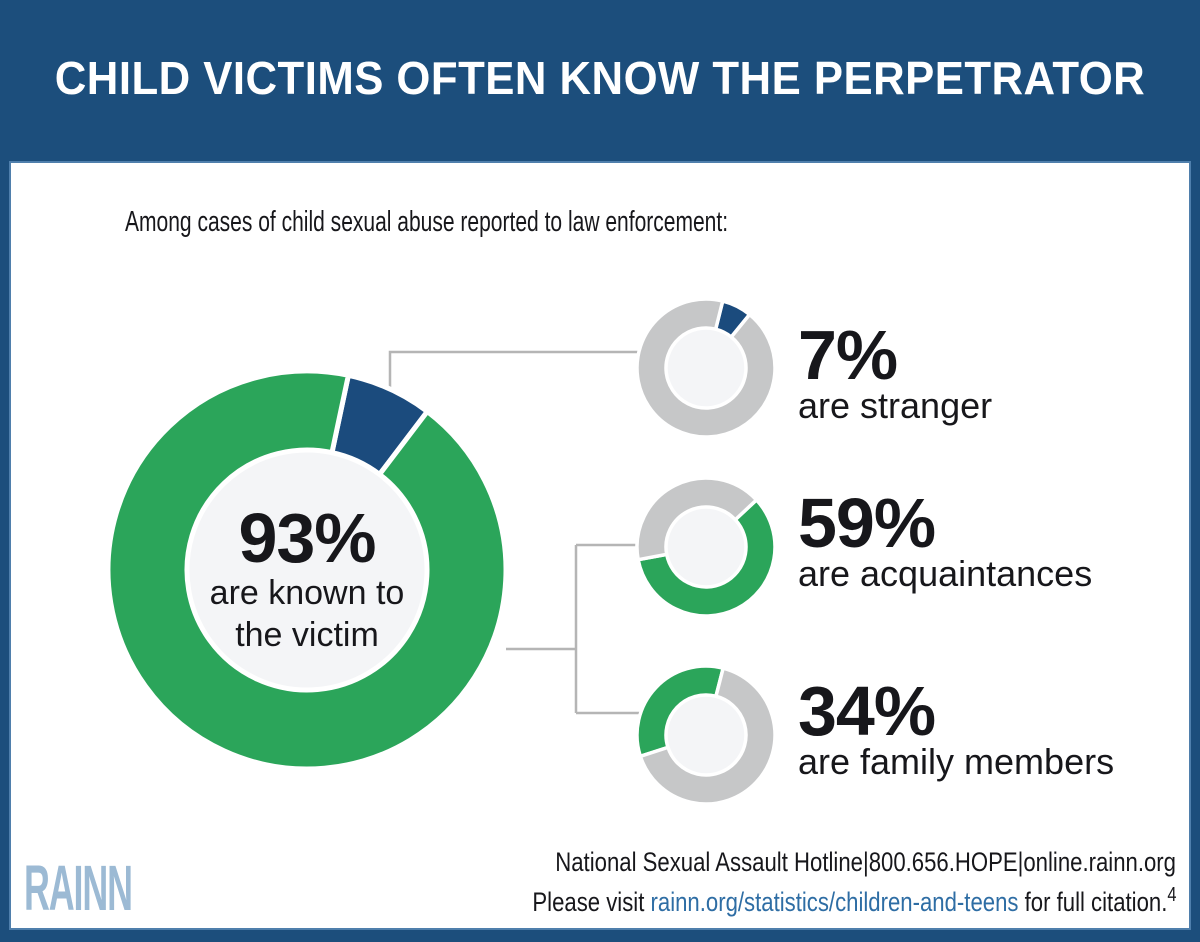  Describe the element at coordinates (867, 711) in the screenshot. I see `stat-family-percentage: 34%` at that location.